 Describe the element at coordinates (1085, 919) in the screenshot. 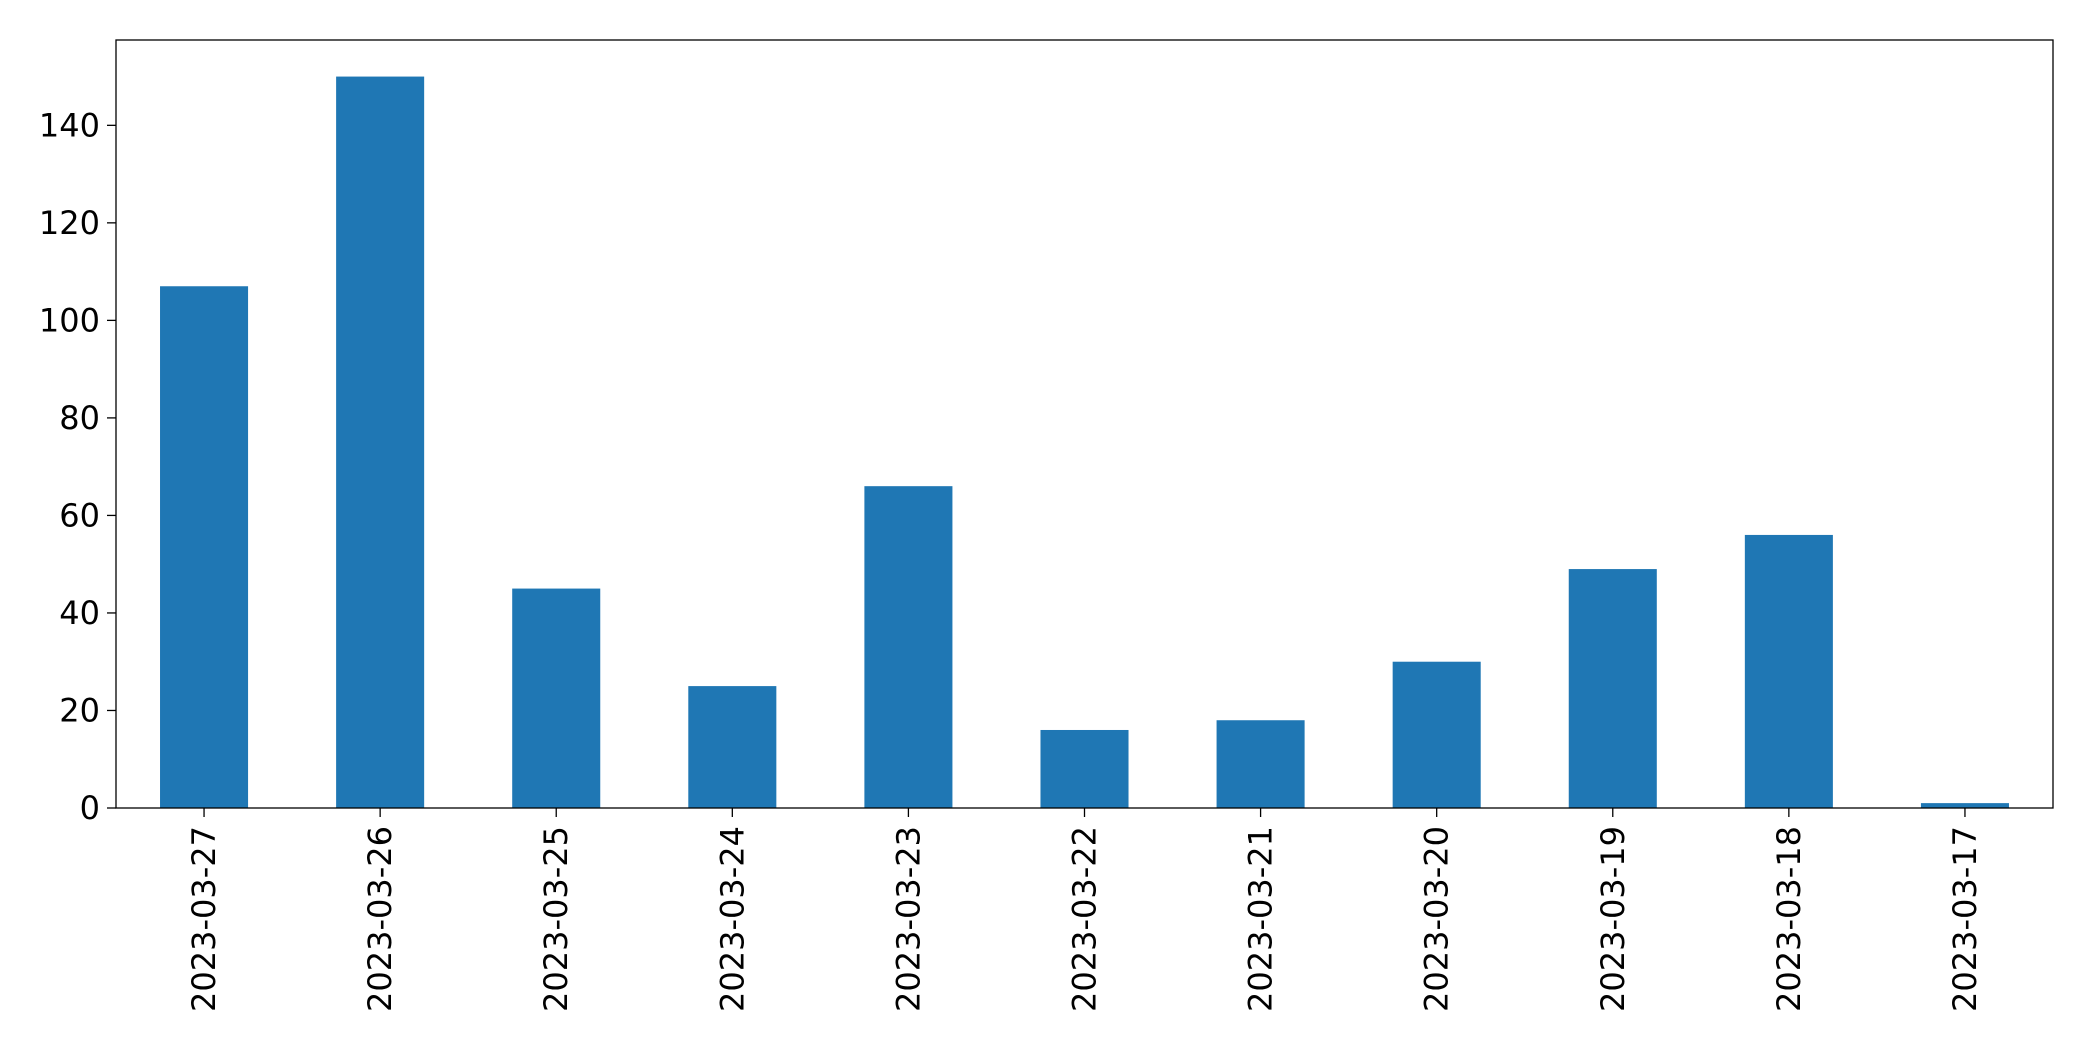

I see `x-tick-label: 2023-03-22` at that location.